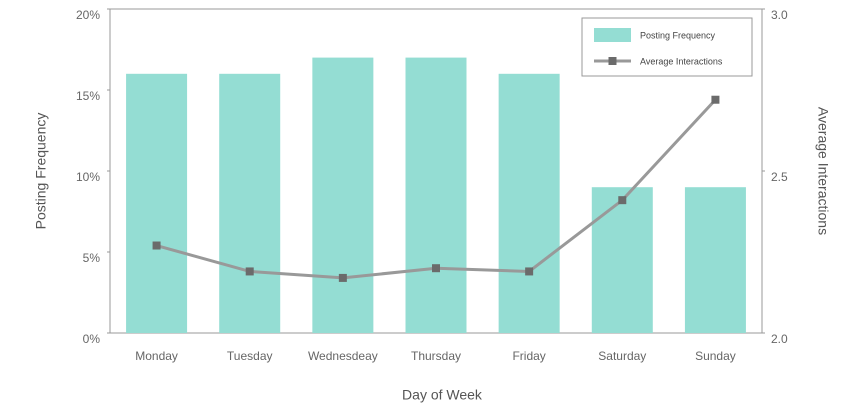 The width and height of the screenshot is (843, 417). I want to click on y-tick-label: 15%, so click(88, 96).